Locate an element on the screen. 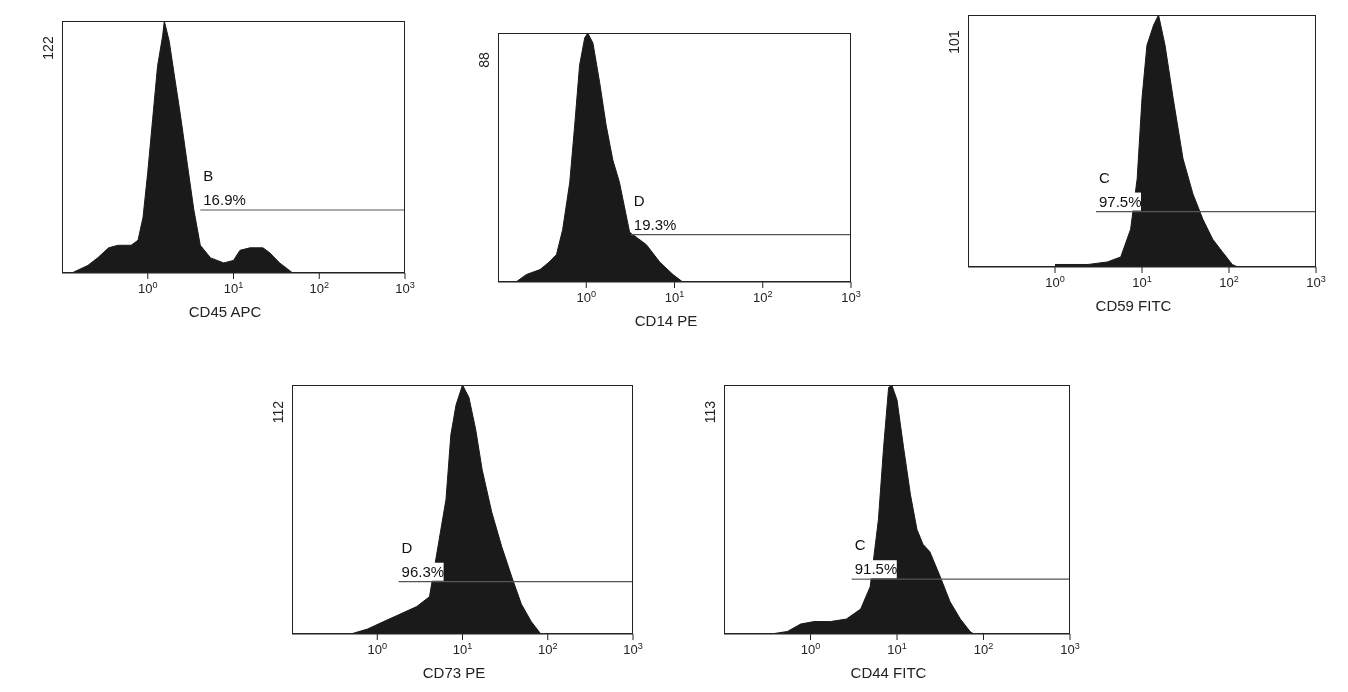 The height and width of the screenshot is (692, 1348). text: 122 is located at coordinates (48, 48).